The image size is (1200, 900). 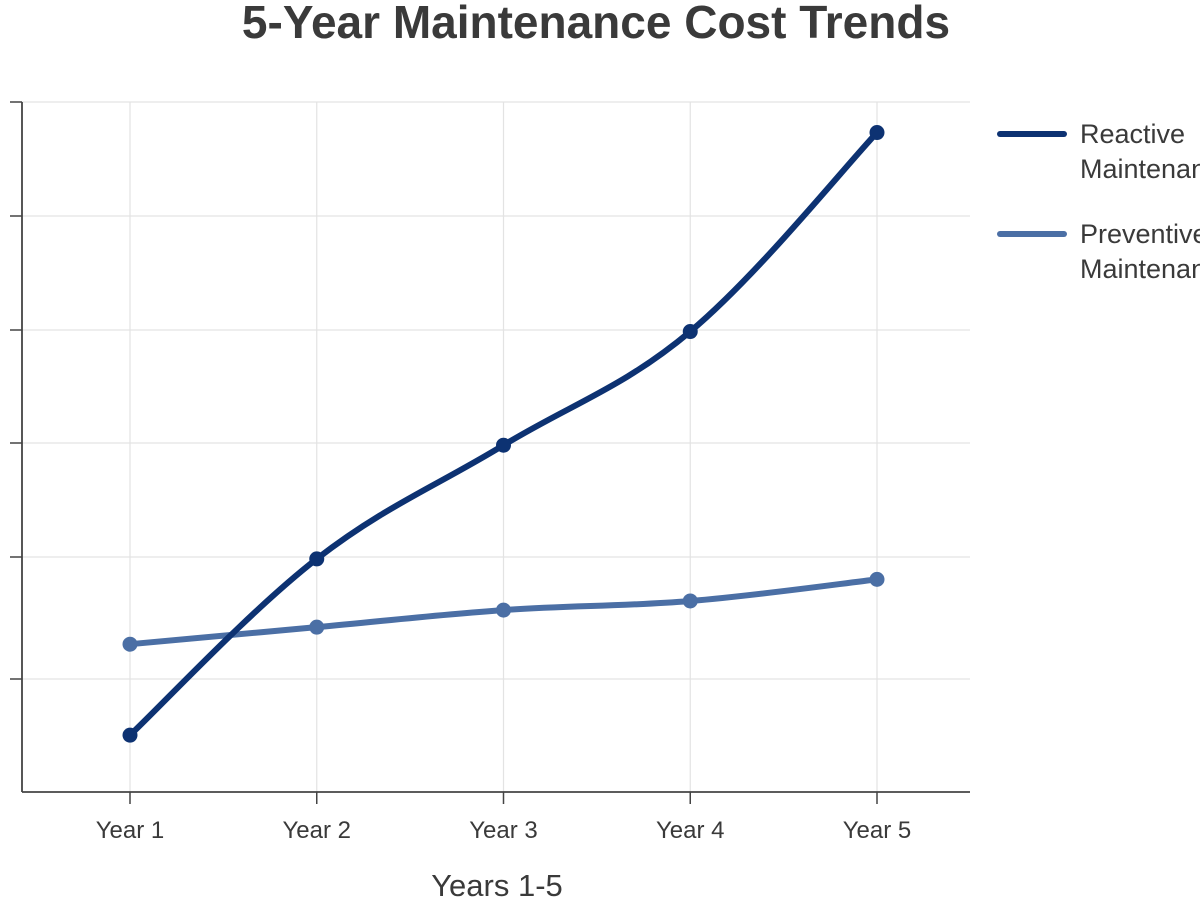 What do you see at coordinates (130, 830) in the screenshot?
I see `x-tick-label: Year 1` at bounding box center [130, 830].